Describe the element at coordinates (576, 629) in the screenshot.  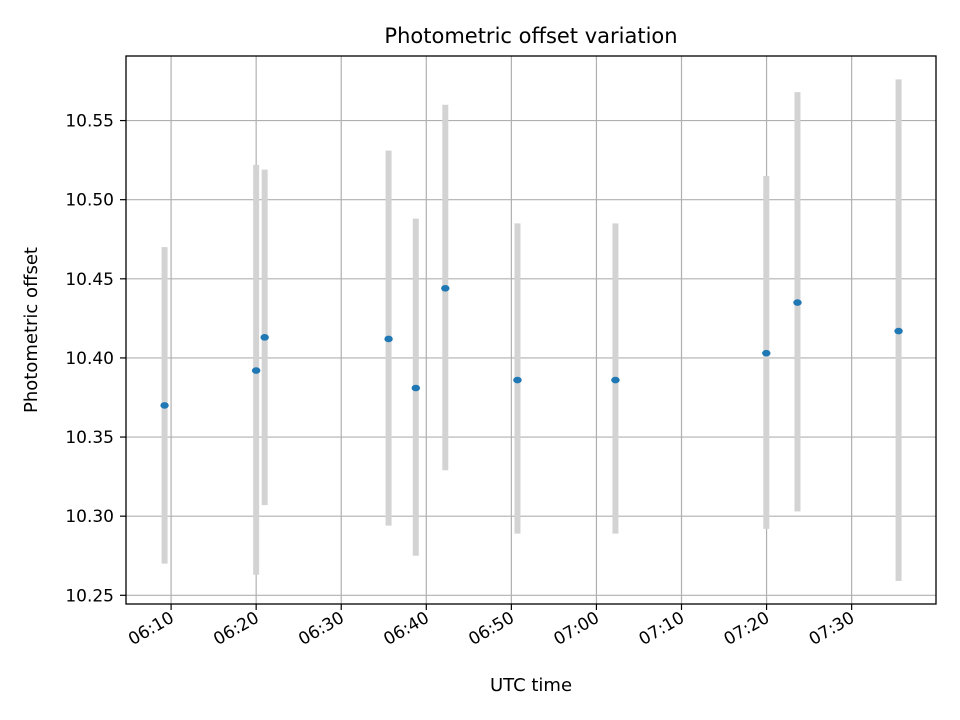
I see `x-tick-label: 07:00` at that location.